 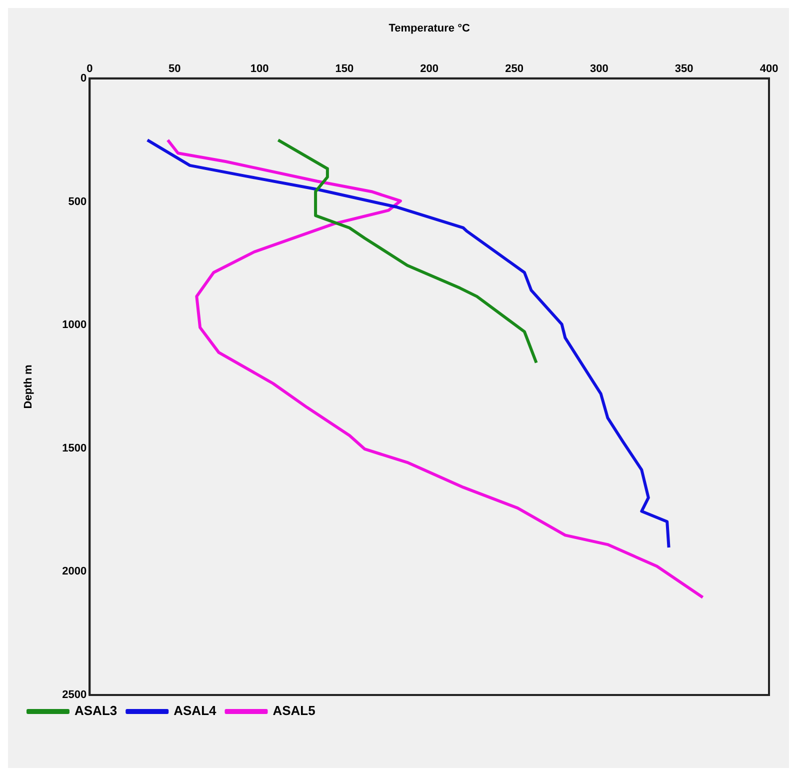 What do you see at coordinates (429, 68) in the screenshot?
I see `x-tick-label: 200` at bounding box center [429, 68].